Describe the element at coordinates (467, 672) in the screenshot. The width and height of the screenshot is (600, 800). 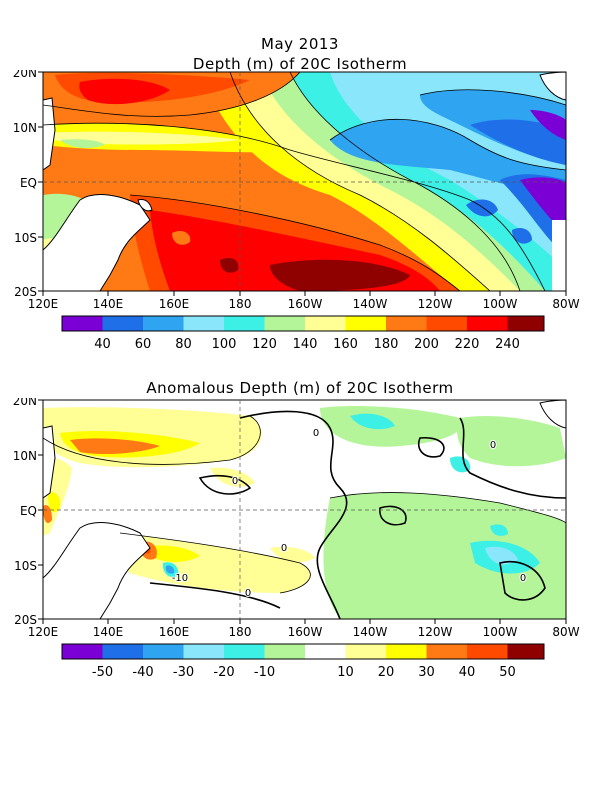
I see `bottom-colorbar-label: 40` at that location.